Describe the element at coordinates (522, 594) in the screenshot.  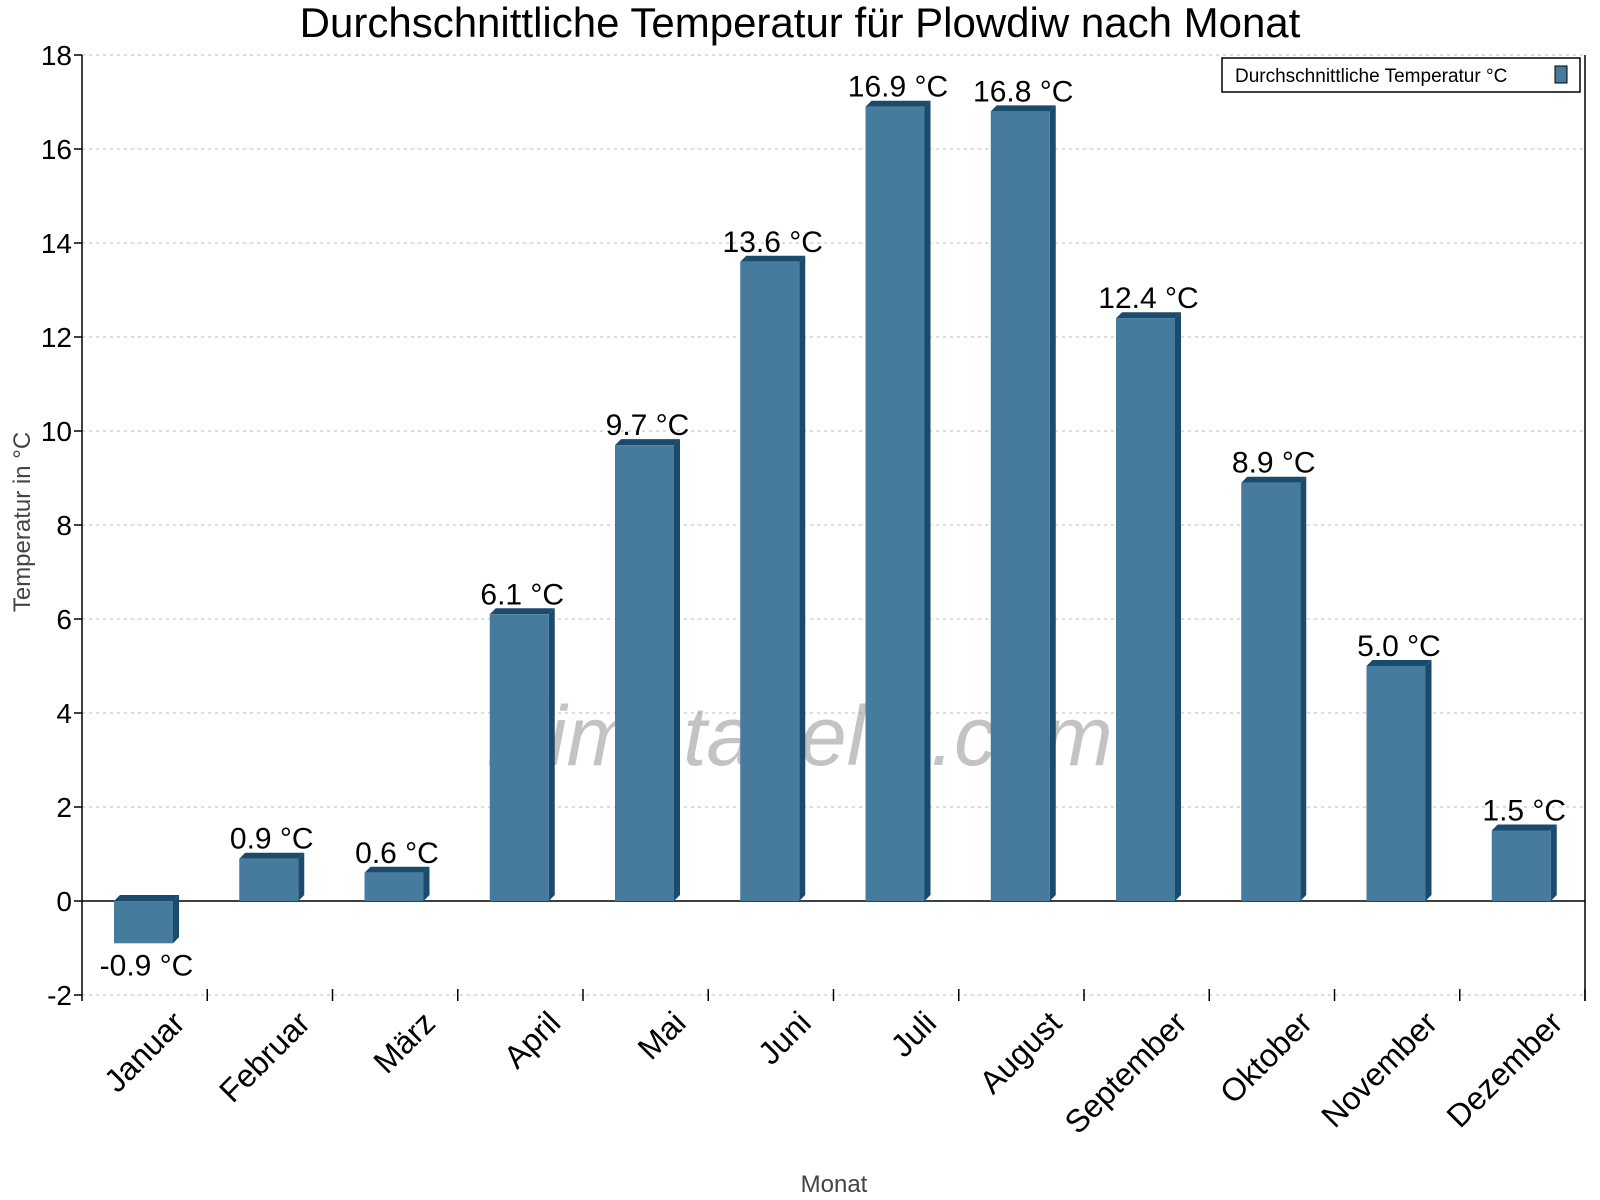
I see `data-label: 6.1 °C` at that location.